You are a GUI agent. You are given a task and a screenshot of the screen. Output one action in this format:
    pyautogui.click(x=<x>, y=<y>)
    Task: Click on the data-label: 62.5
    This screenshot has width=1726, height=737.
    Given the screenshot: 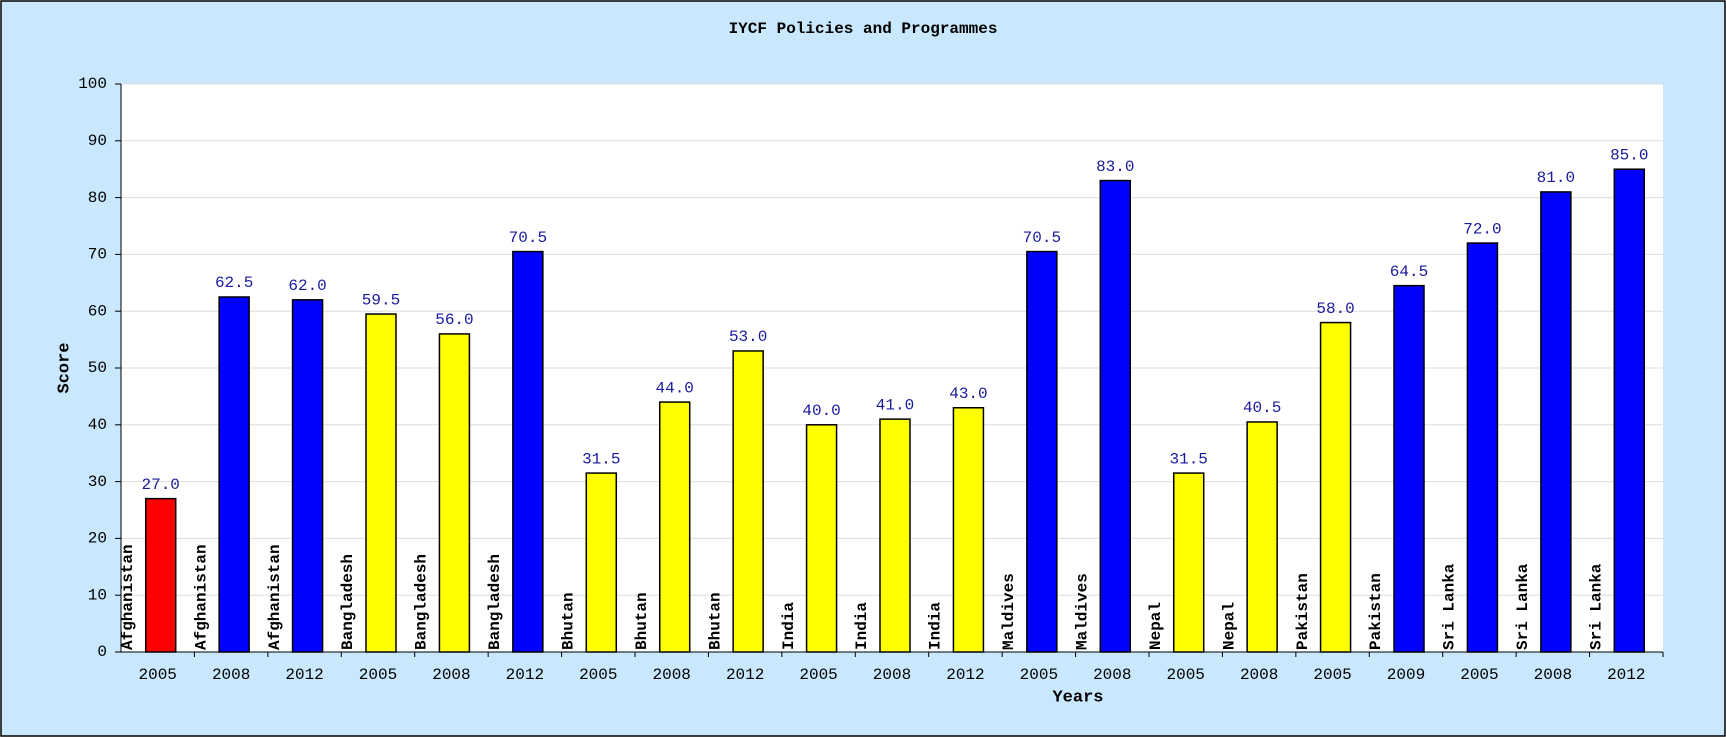 What is the action you would take?
    pyautogui.click(x=234, y=283)
    